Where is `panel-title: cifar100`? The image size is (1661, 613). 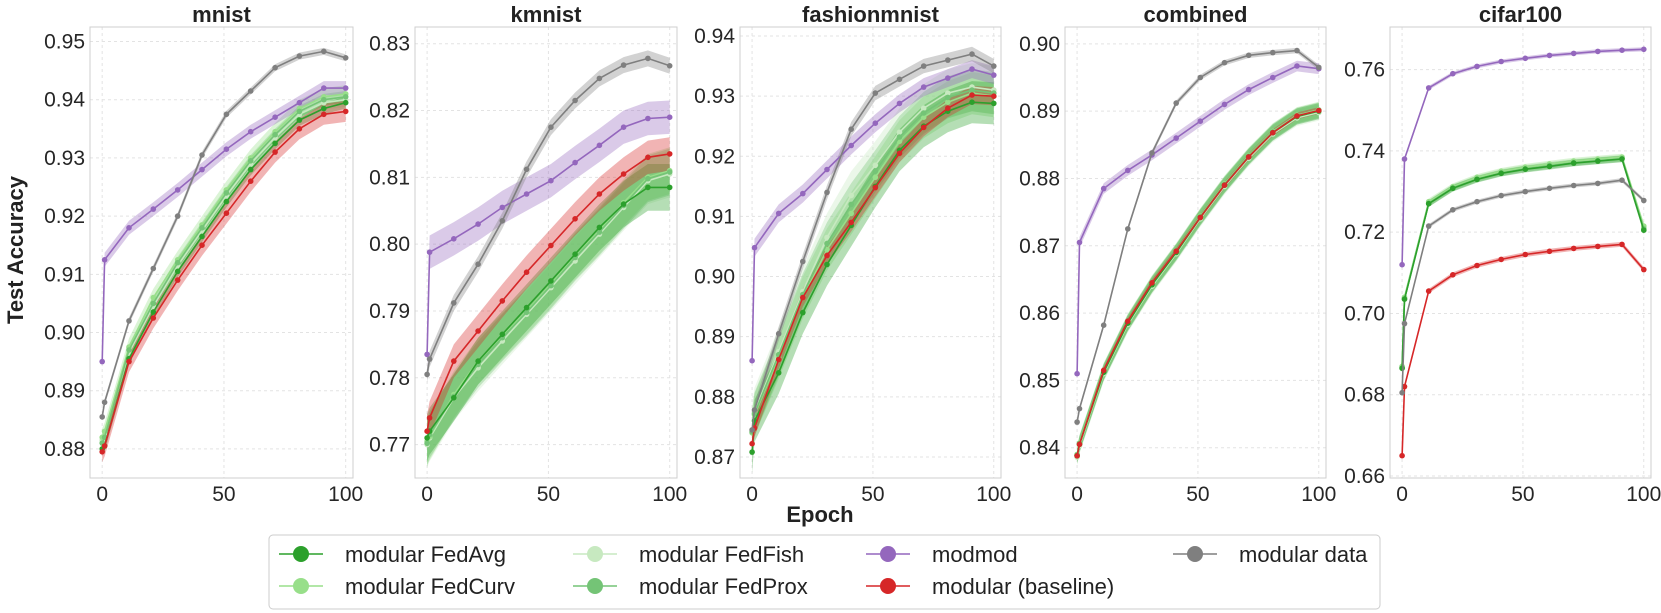
panel-title: cifar100 is located at coordinates (1520, 14).